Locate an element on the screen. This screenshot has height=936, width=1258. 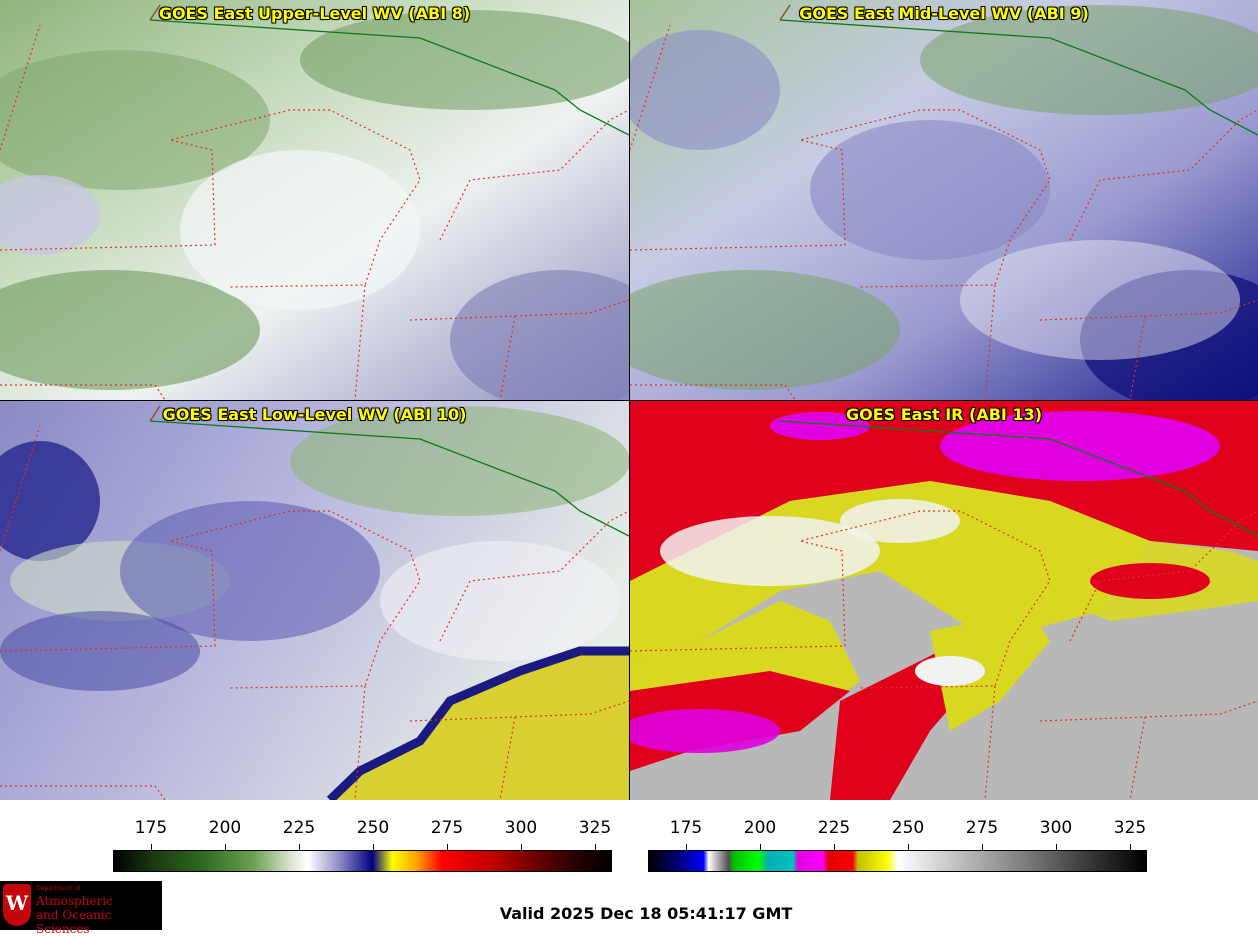
ir-tick-label: 275 is located at coordinates (982, 828).